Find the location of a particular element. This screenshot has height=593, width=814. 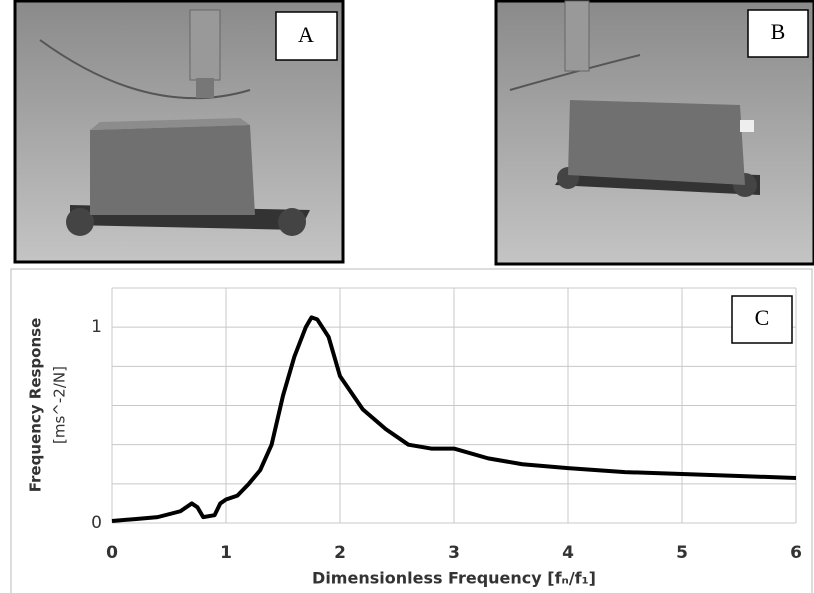

panel-label: B is located at coordinates (778, 31).